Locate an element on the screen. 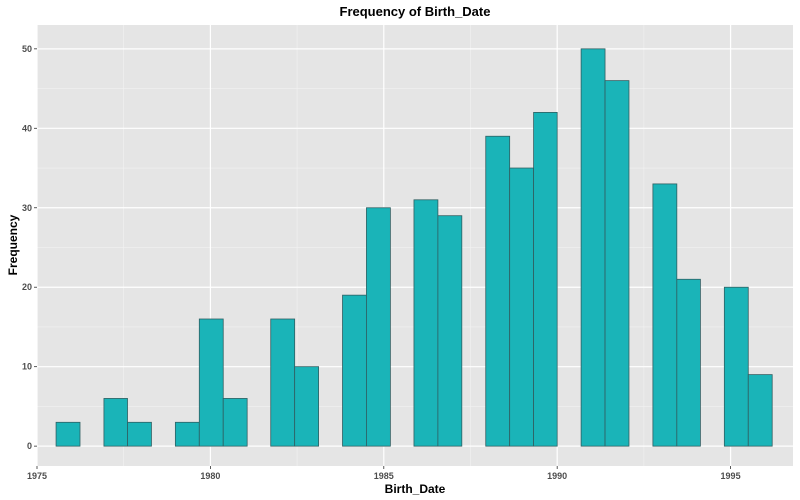 Image resolution: width=800 pixels, height=500 pixels. chart-title: Frequency of Birth_Date is located at coordinates (415, 11).